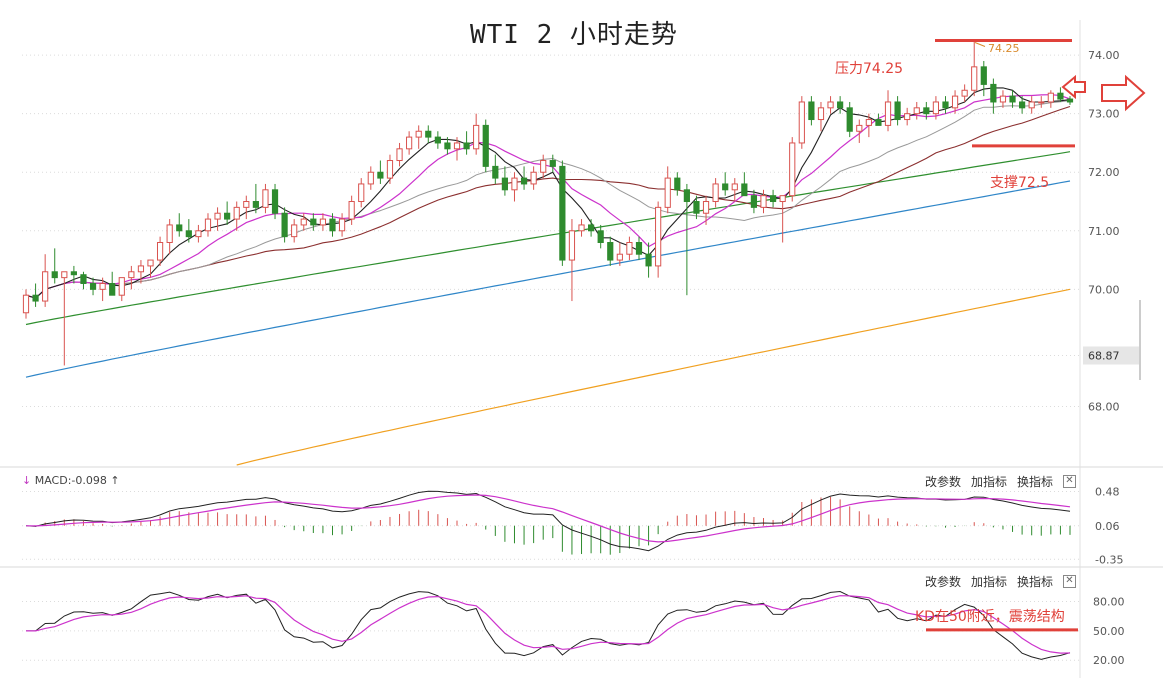 Image resolution: width=1163 pixels, height=682 pixels. What do you see at coordinates (548, 518) in the screenshot?
I see `macd-dea-line` at bounding box center [548, 518].